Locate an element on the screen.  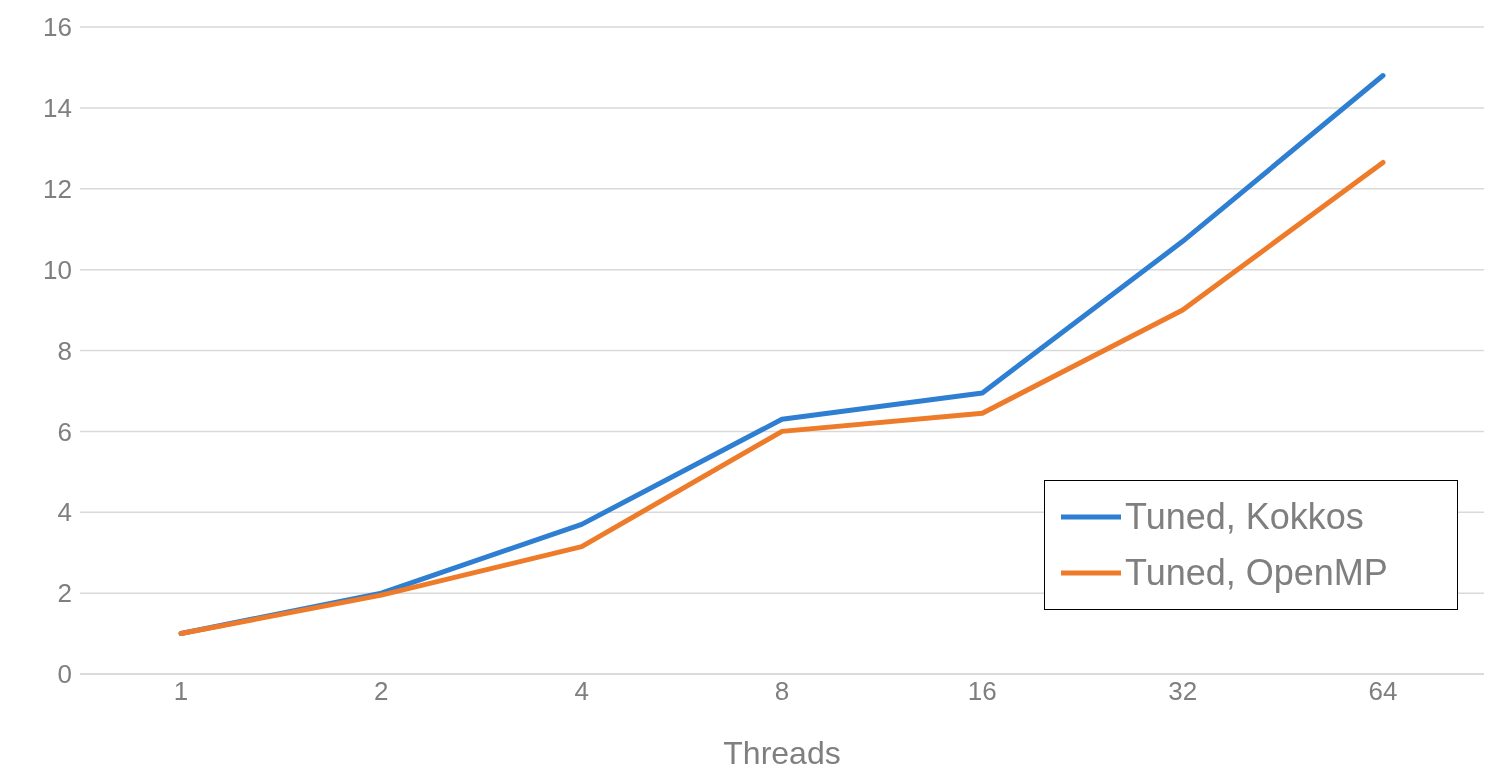
x-axis-title: Threads is located at coordinates (782, 753).